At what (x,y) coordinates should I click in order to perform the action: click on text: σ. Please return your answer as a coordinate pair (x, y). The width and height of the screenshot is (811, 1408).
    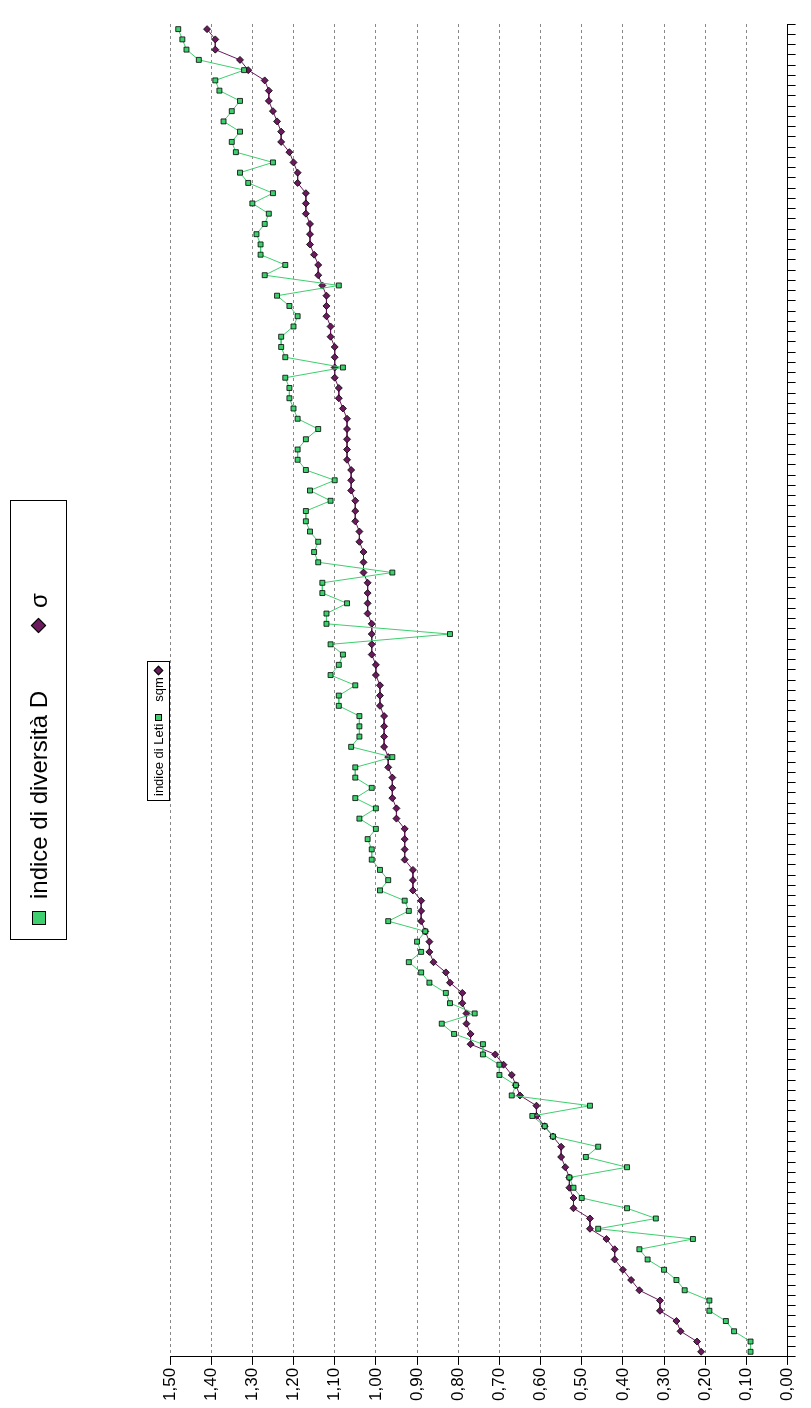
    Looking at the image, I should click on (38, 600).